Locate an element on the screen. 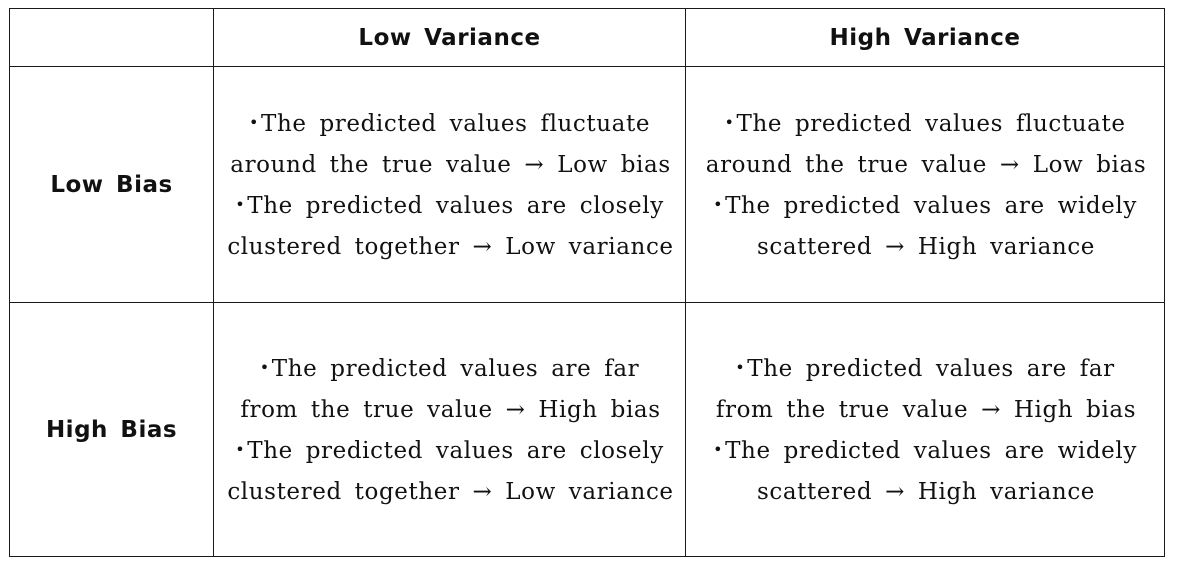 This screenshot has height=570, width=1196. row-header-low-bias: Low Bias is located at coordinates (111, 184).